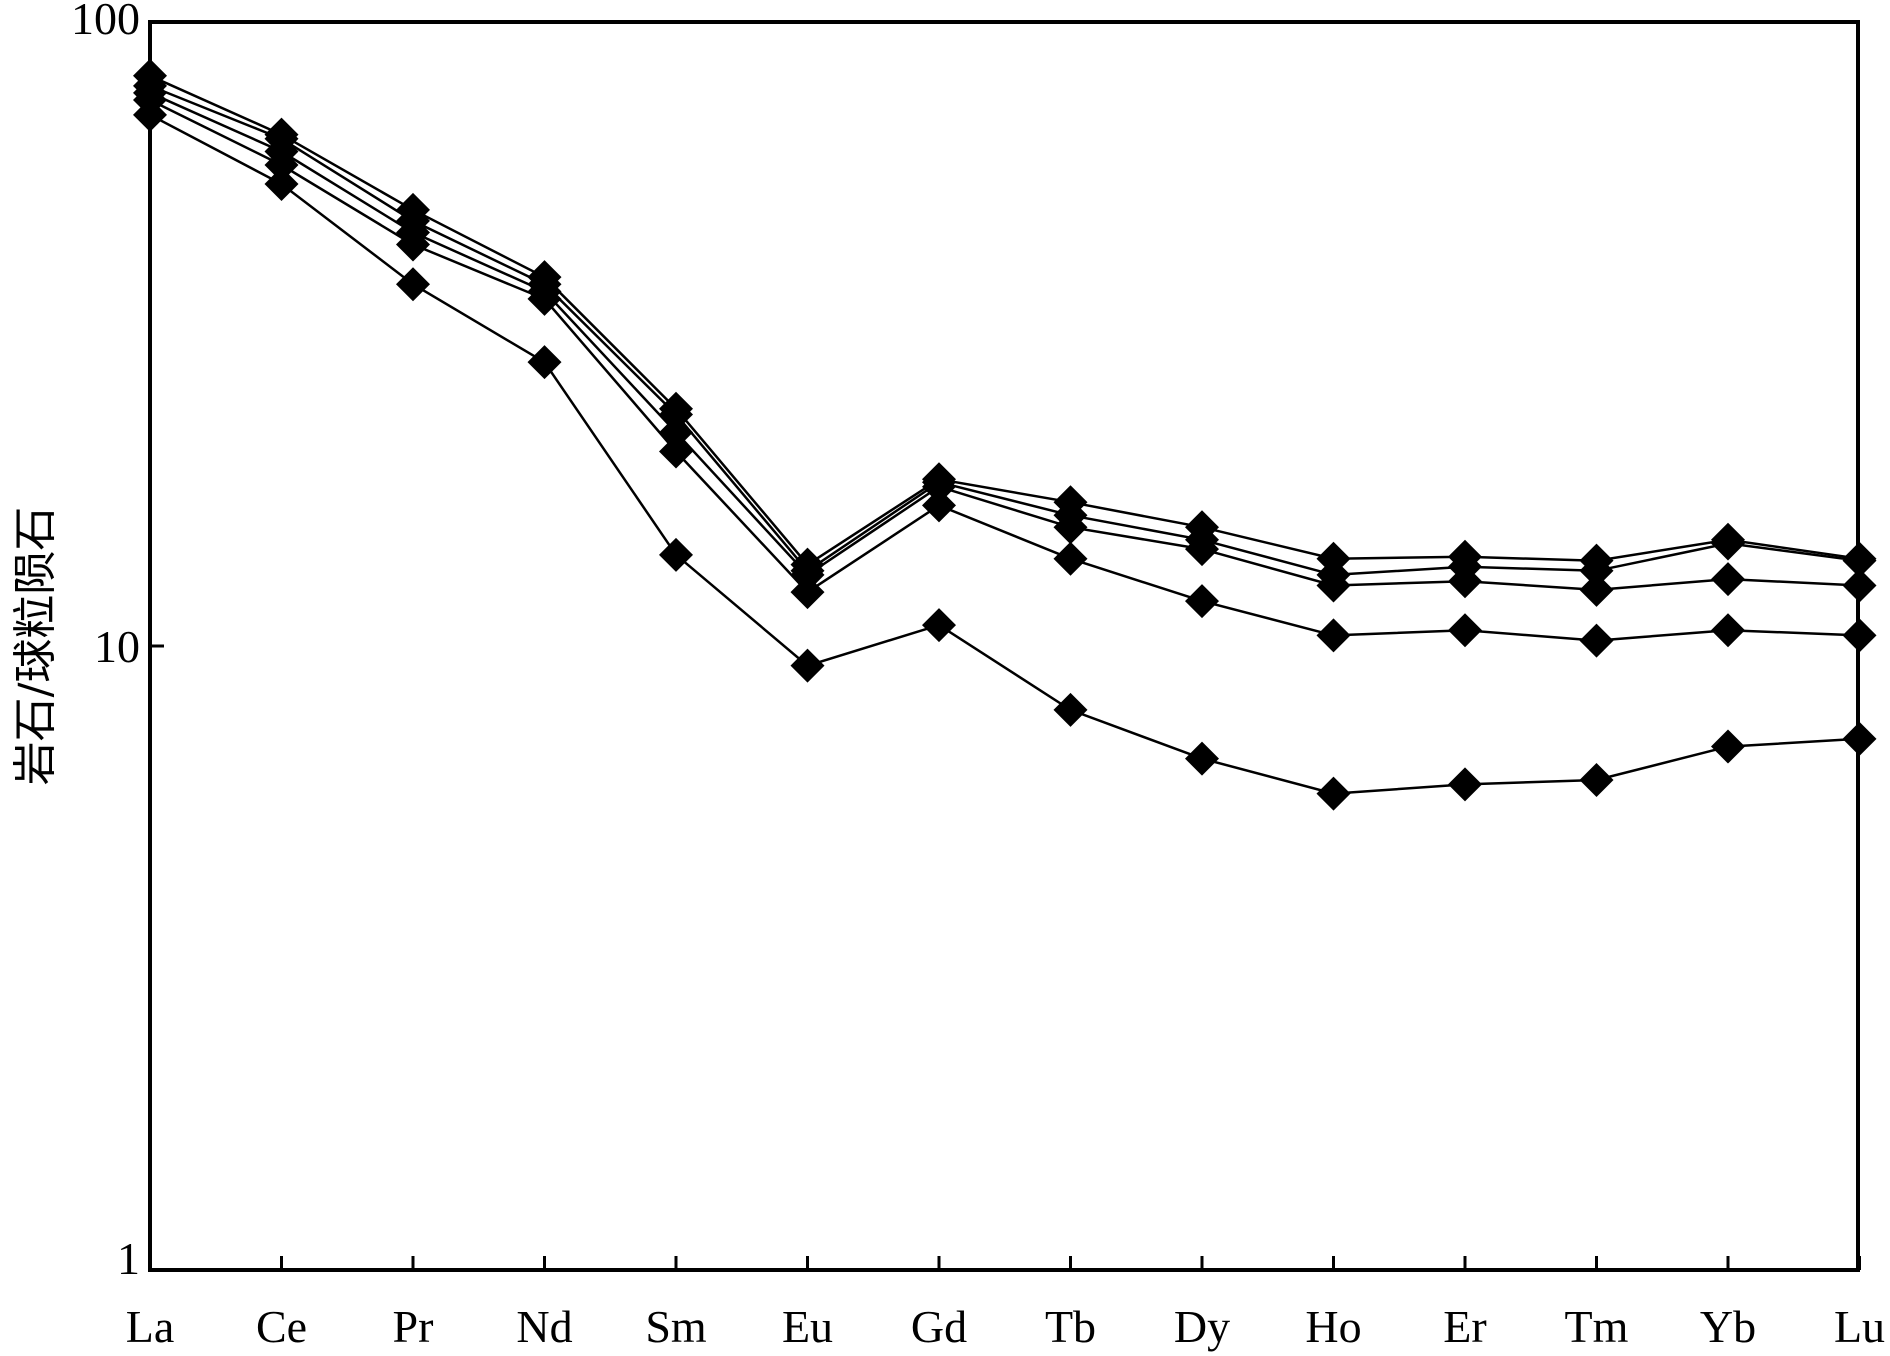  Describe the element at coordinates (544, 298) in the screenshot. I see `data-point-s4-nd` at that location.